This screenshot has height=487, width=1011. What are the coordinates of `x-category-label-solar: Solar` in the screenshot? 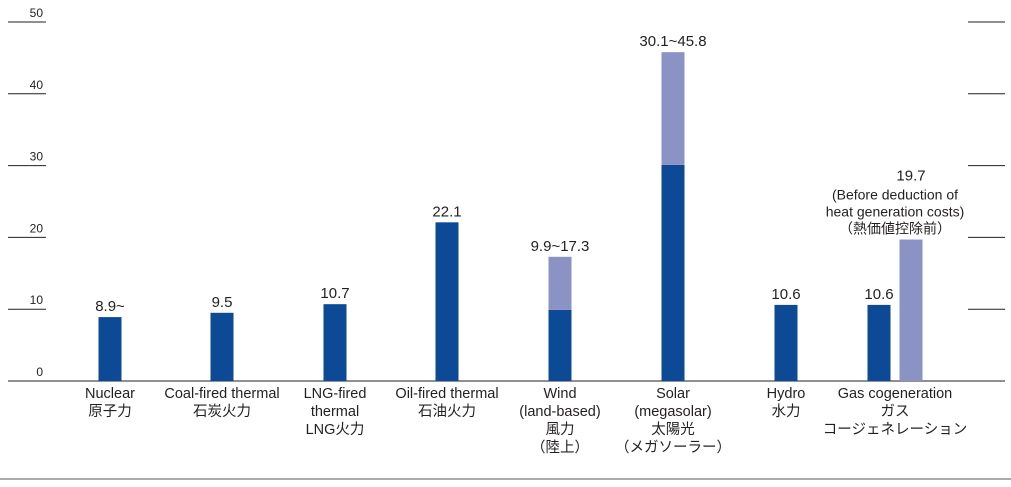 It's located at (673, 394).